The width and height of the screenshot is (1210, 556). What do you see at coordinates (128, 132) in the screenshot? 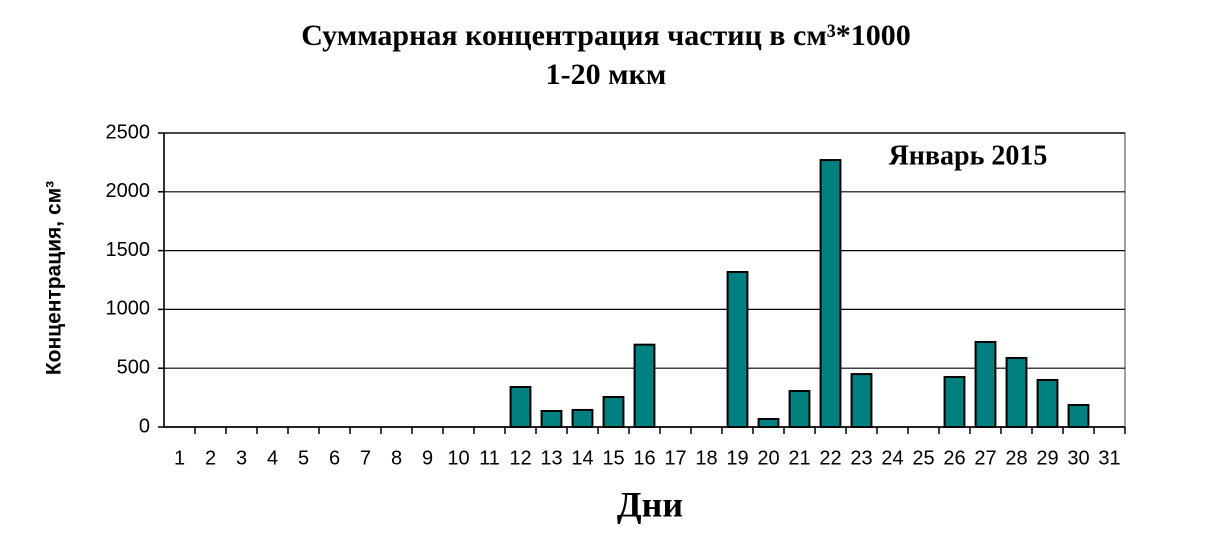
I see `y-tick-label: 2500` at bounding box center [128, 132].